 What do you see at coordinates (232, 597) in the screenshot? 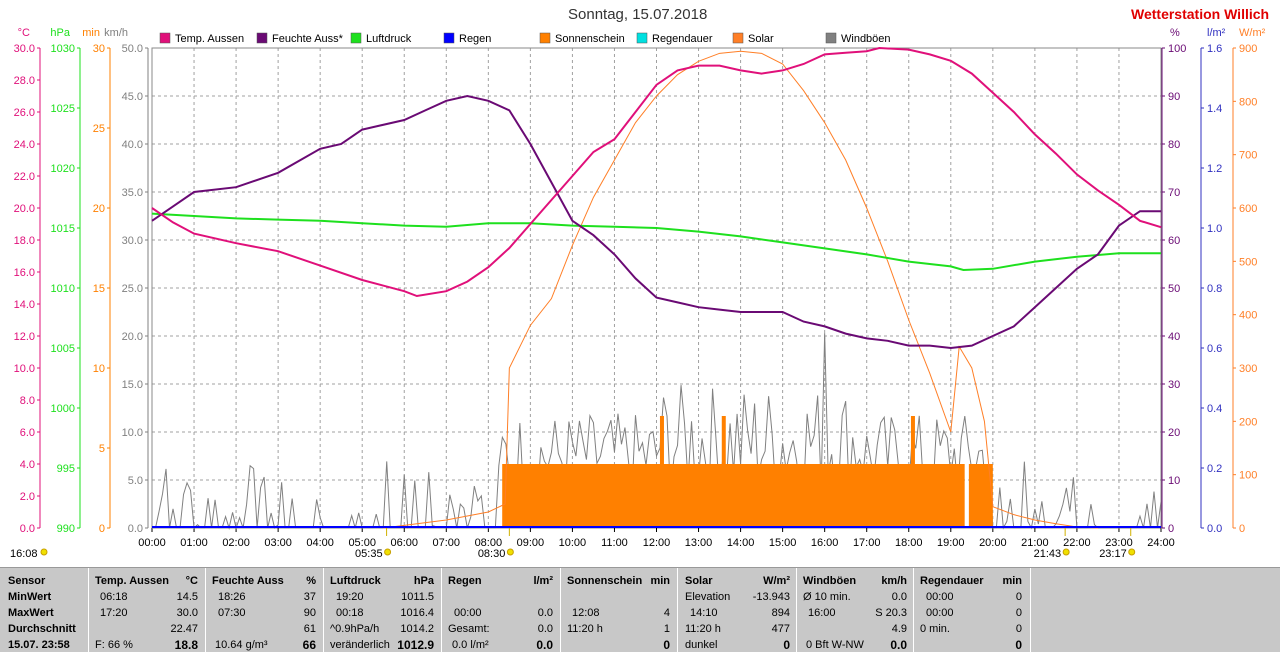
I see `hum-min-time: 18:26` at bounding box center [232, 597].